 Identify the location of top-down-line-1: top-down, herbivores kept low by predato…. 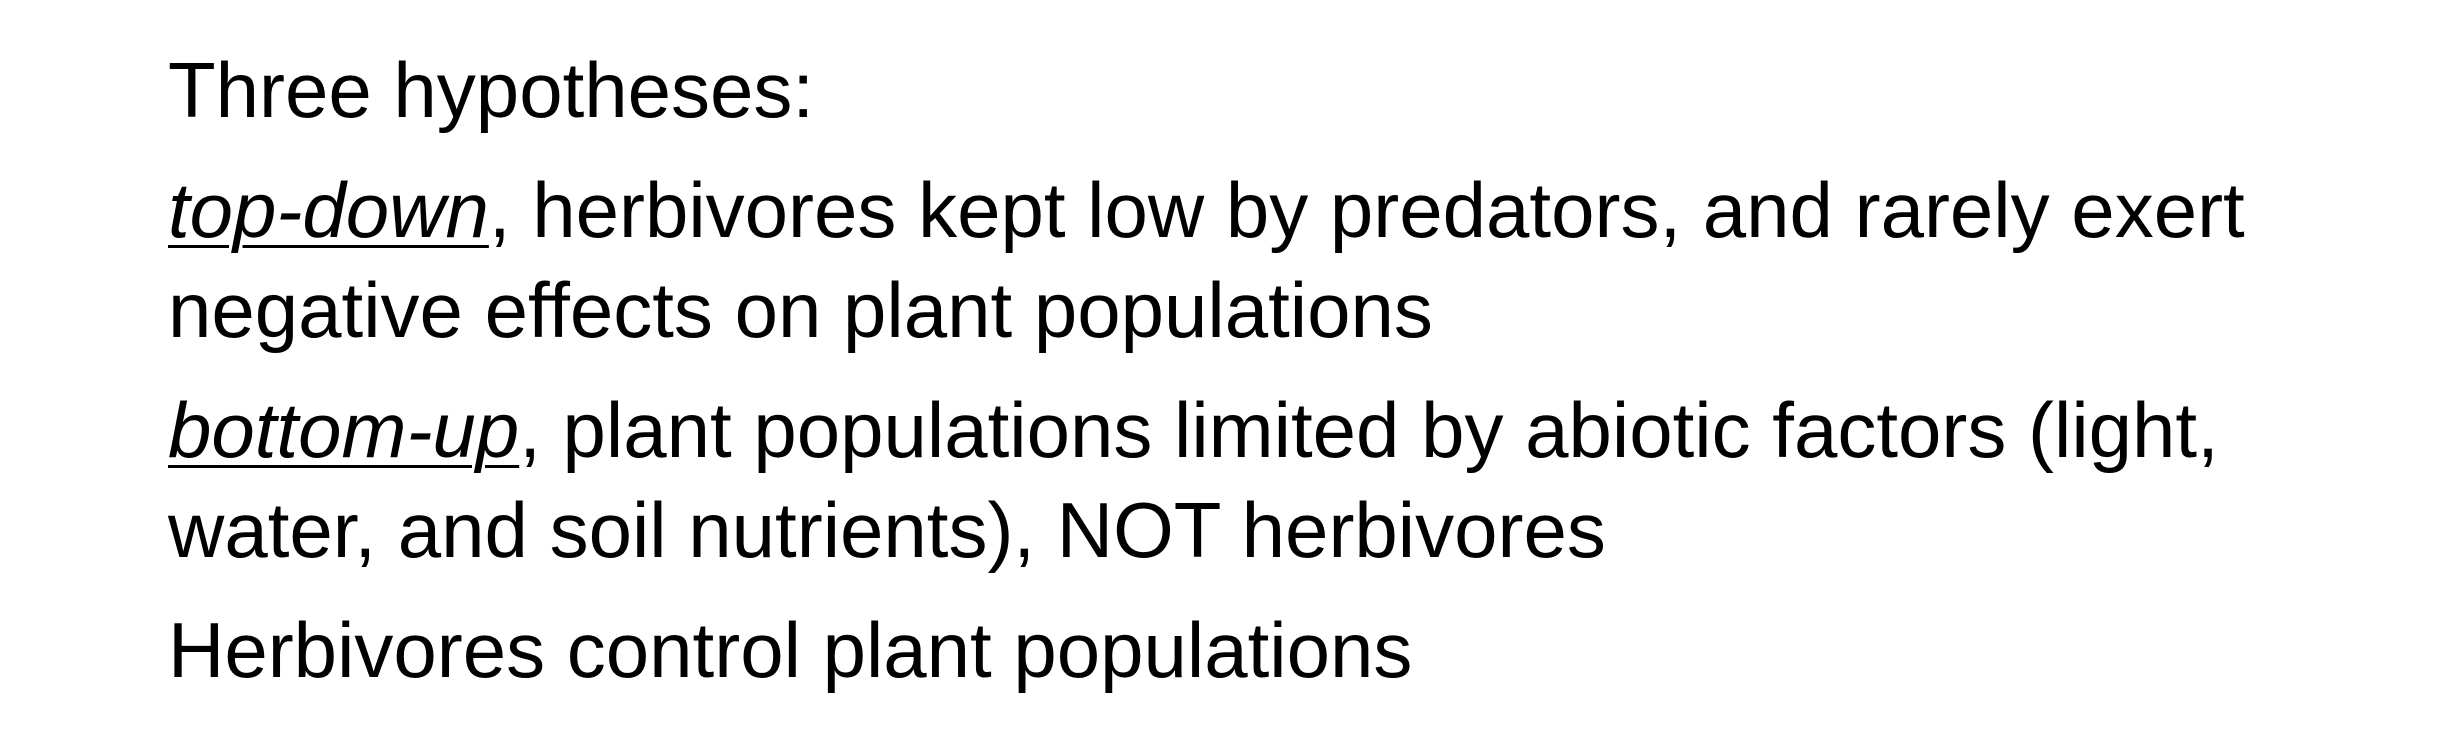
(1288, 210).